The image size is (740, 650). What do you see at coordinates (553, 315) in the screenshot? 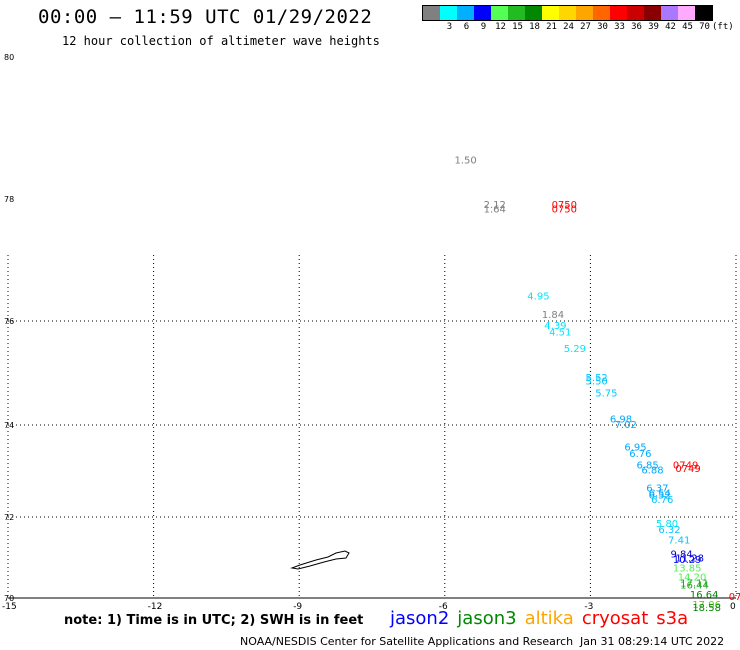
I see `wave-height-label: 1.84` at bounding box center [553, 315].